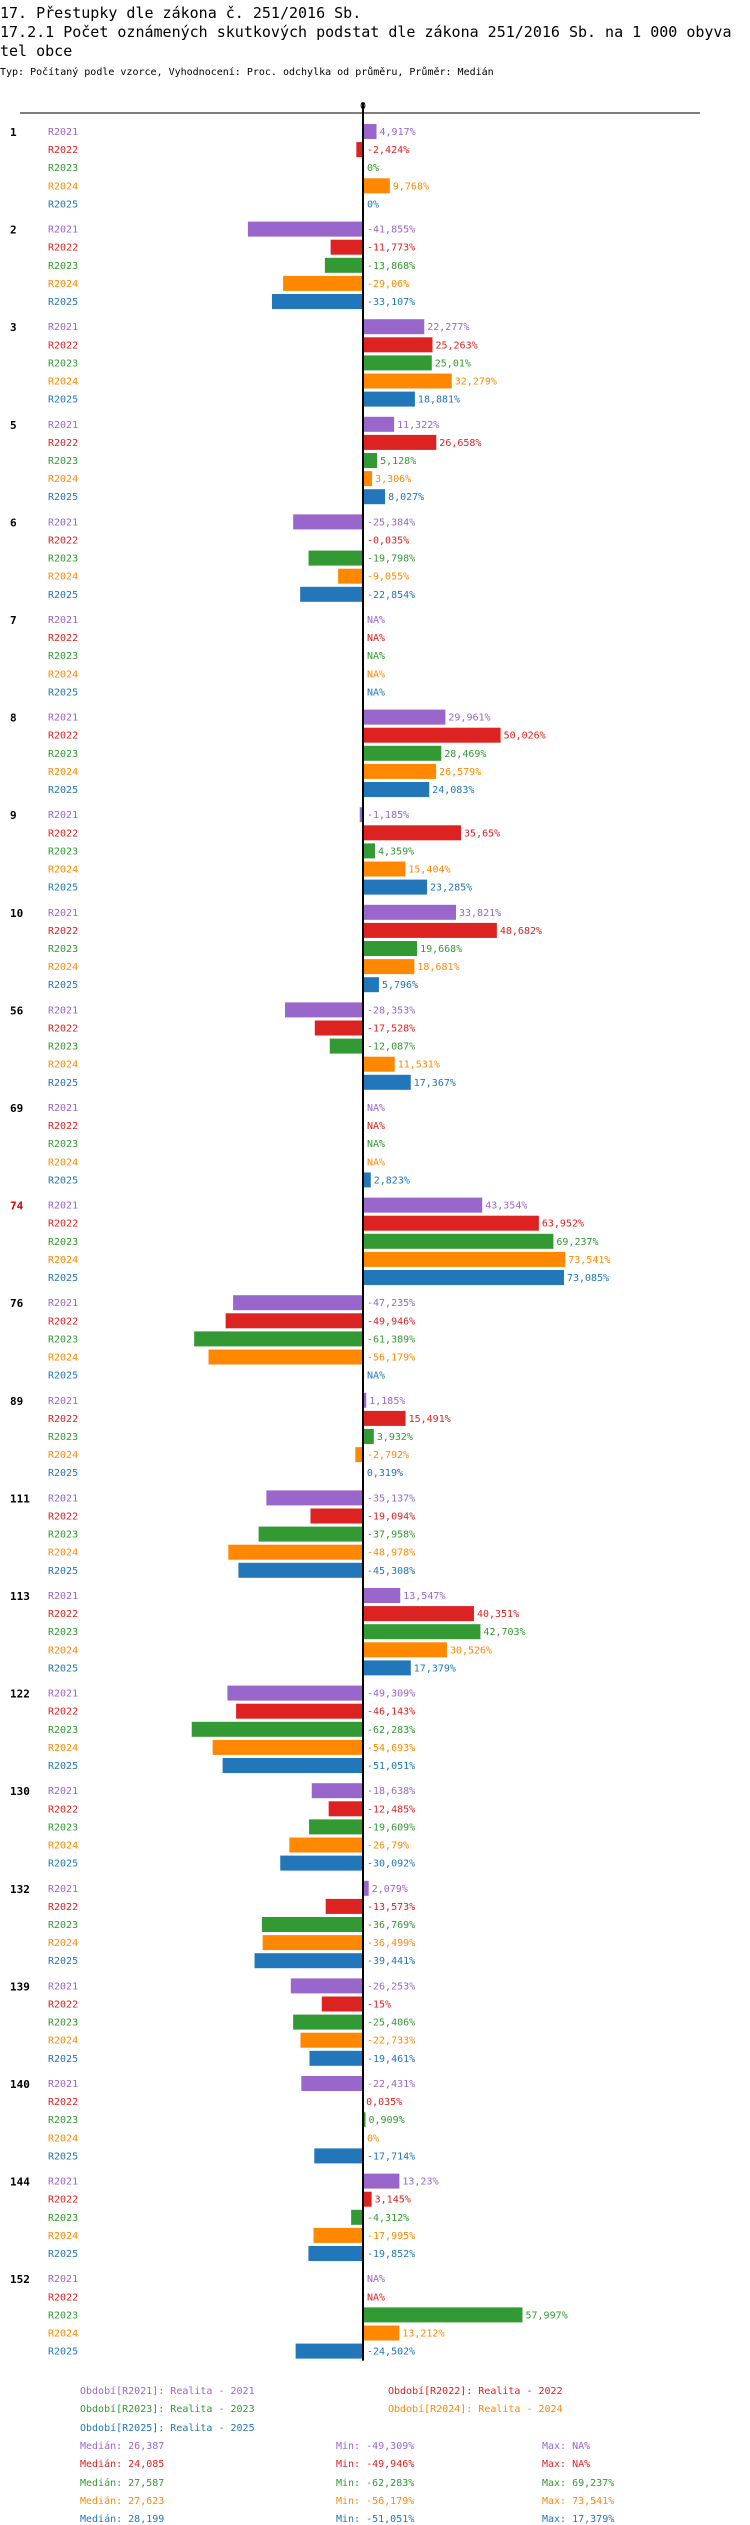 The image size is (750, 2525). Describe the element at coordinates (563, 1224) in the screenshot. I see `data-label: 63,952%` at that location.